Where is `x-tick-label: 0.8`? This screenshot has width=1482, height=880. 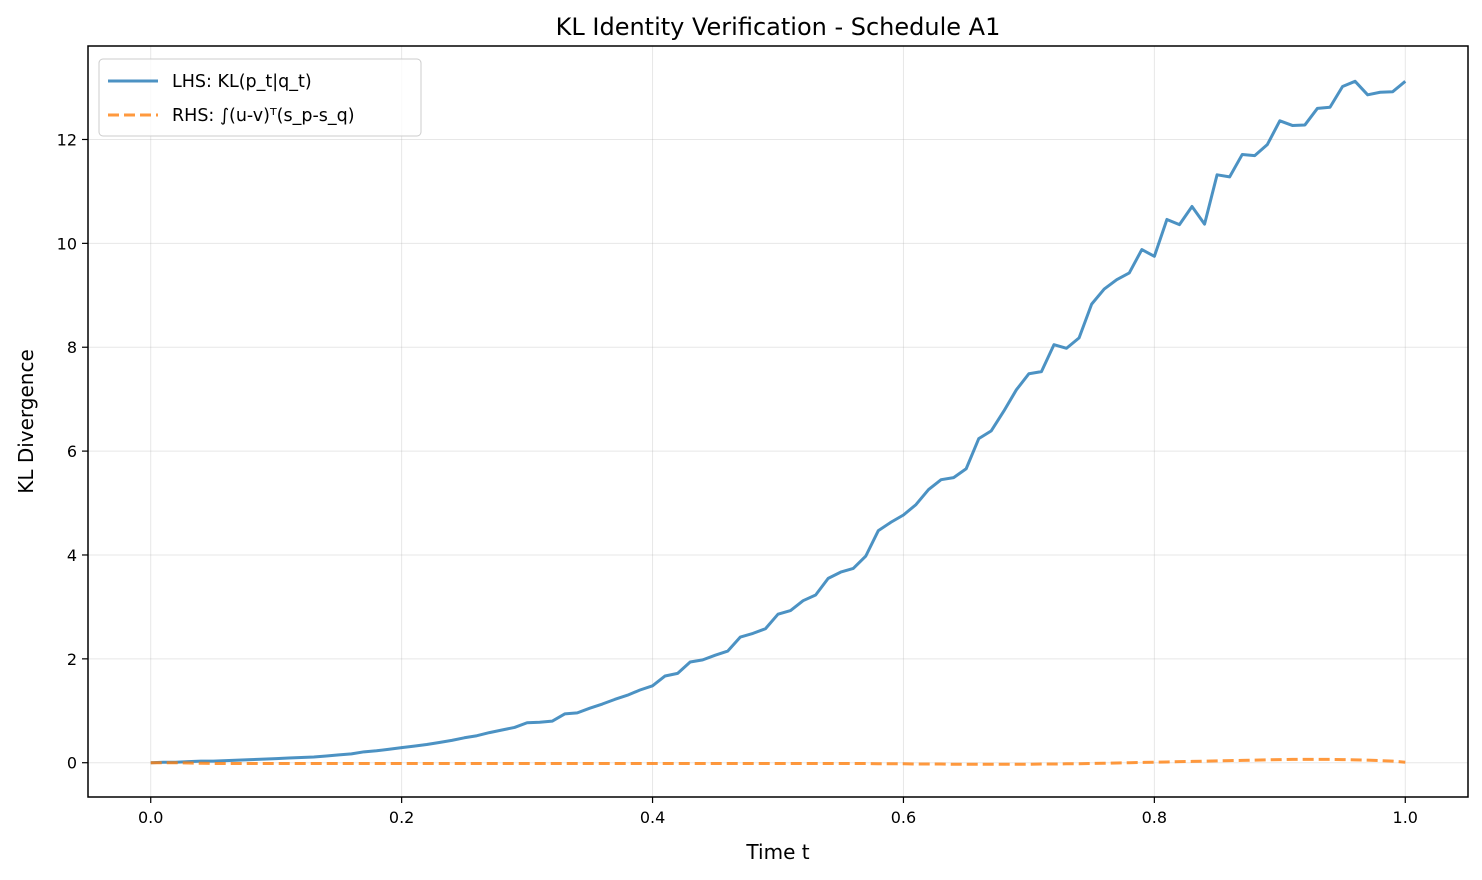 x-tick-label: 0.8 is located at coordinates (1154, 817).